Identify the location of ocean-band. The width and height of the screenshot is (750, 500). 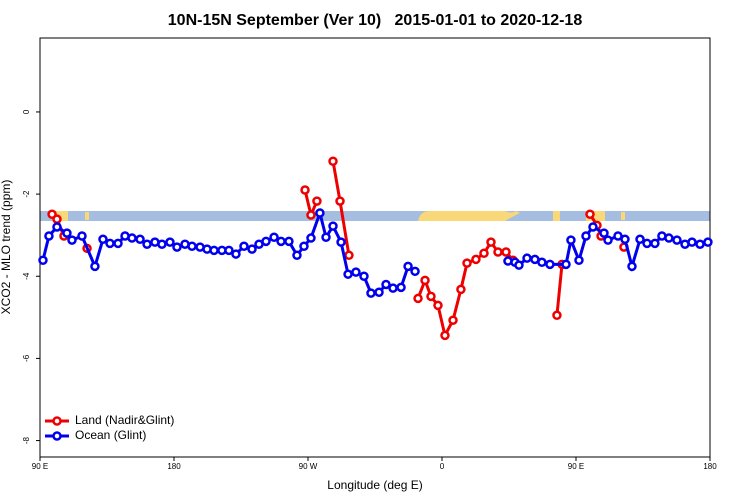
(375, 216).